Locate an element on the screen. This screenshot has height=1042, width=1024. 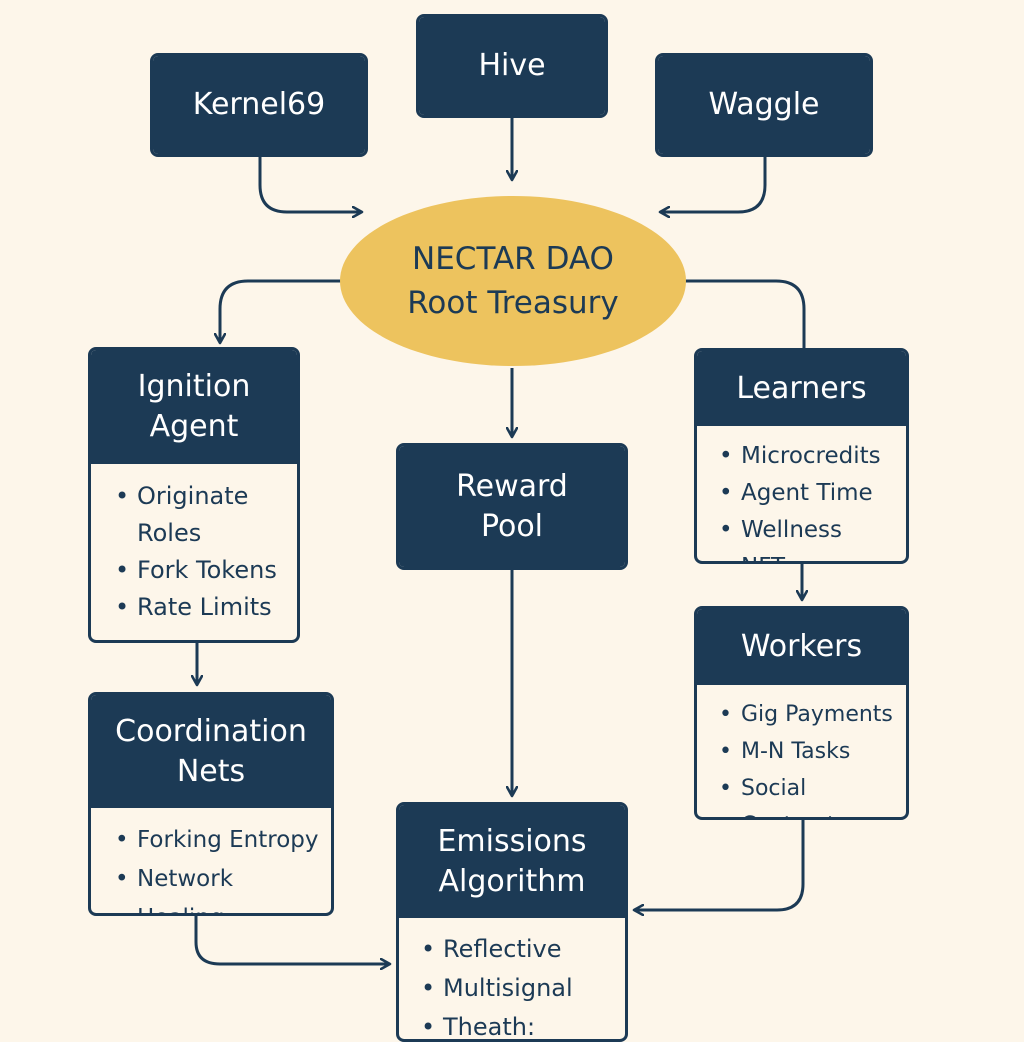
ignition-title-line1: Ignition is located at coordinates (194, 386).